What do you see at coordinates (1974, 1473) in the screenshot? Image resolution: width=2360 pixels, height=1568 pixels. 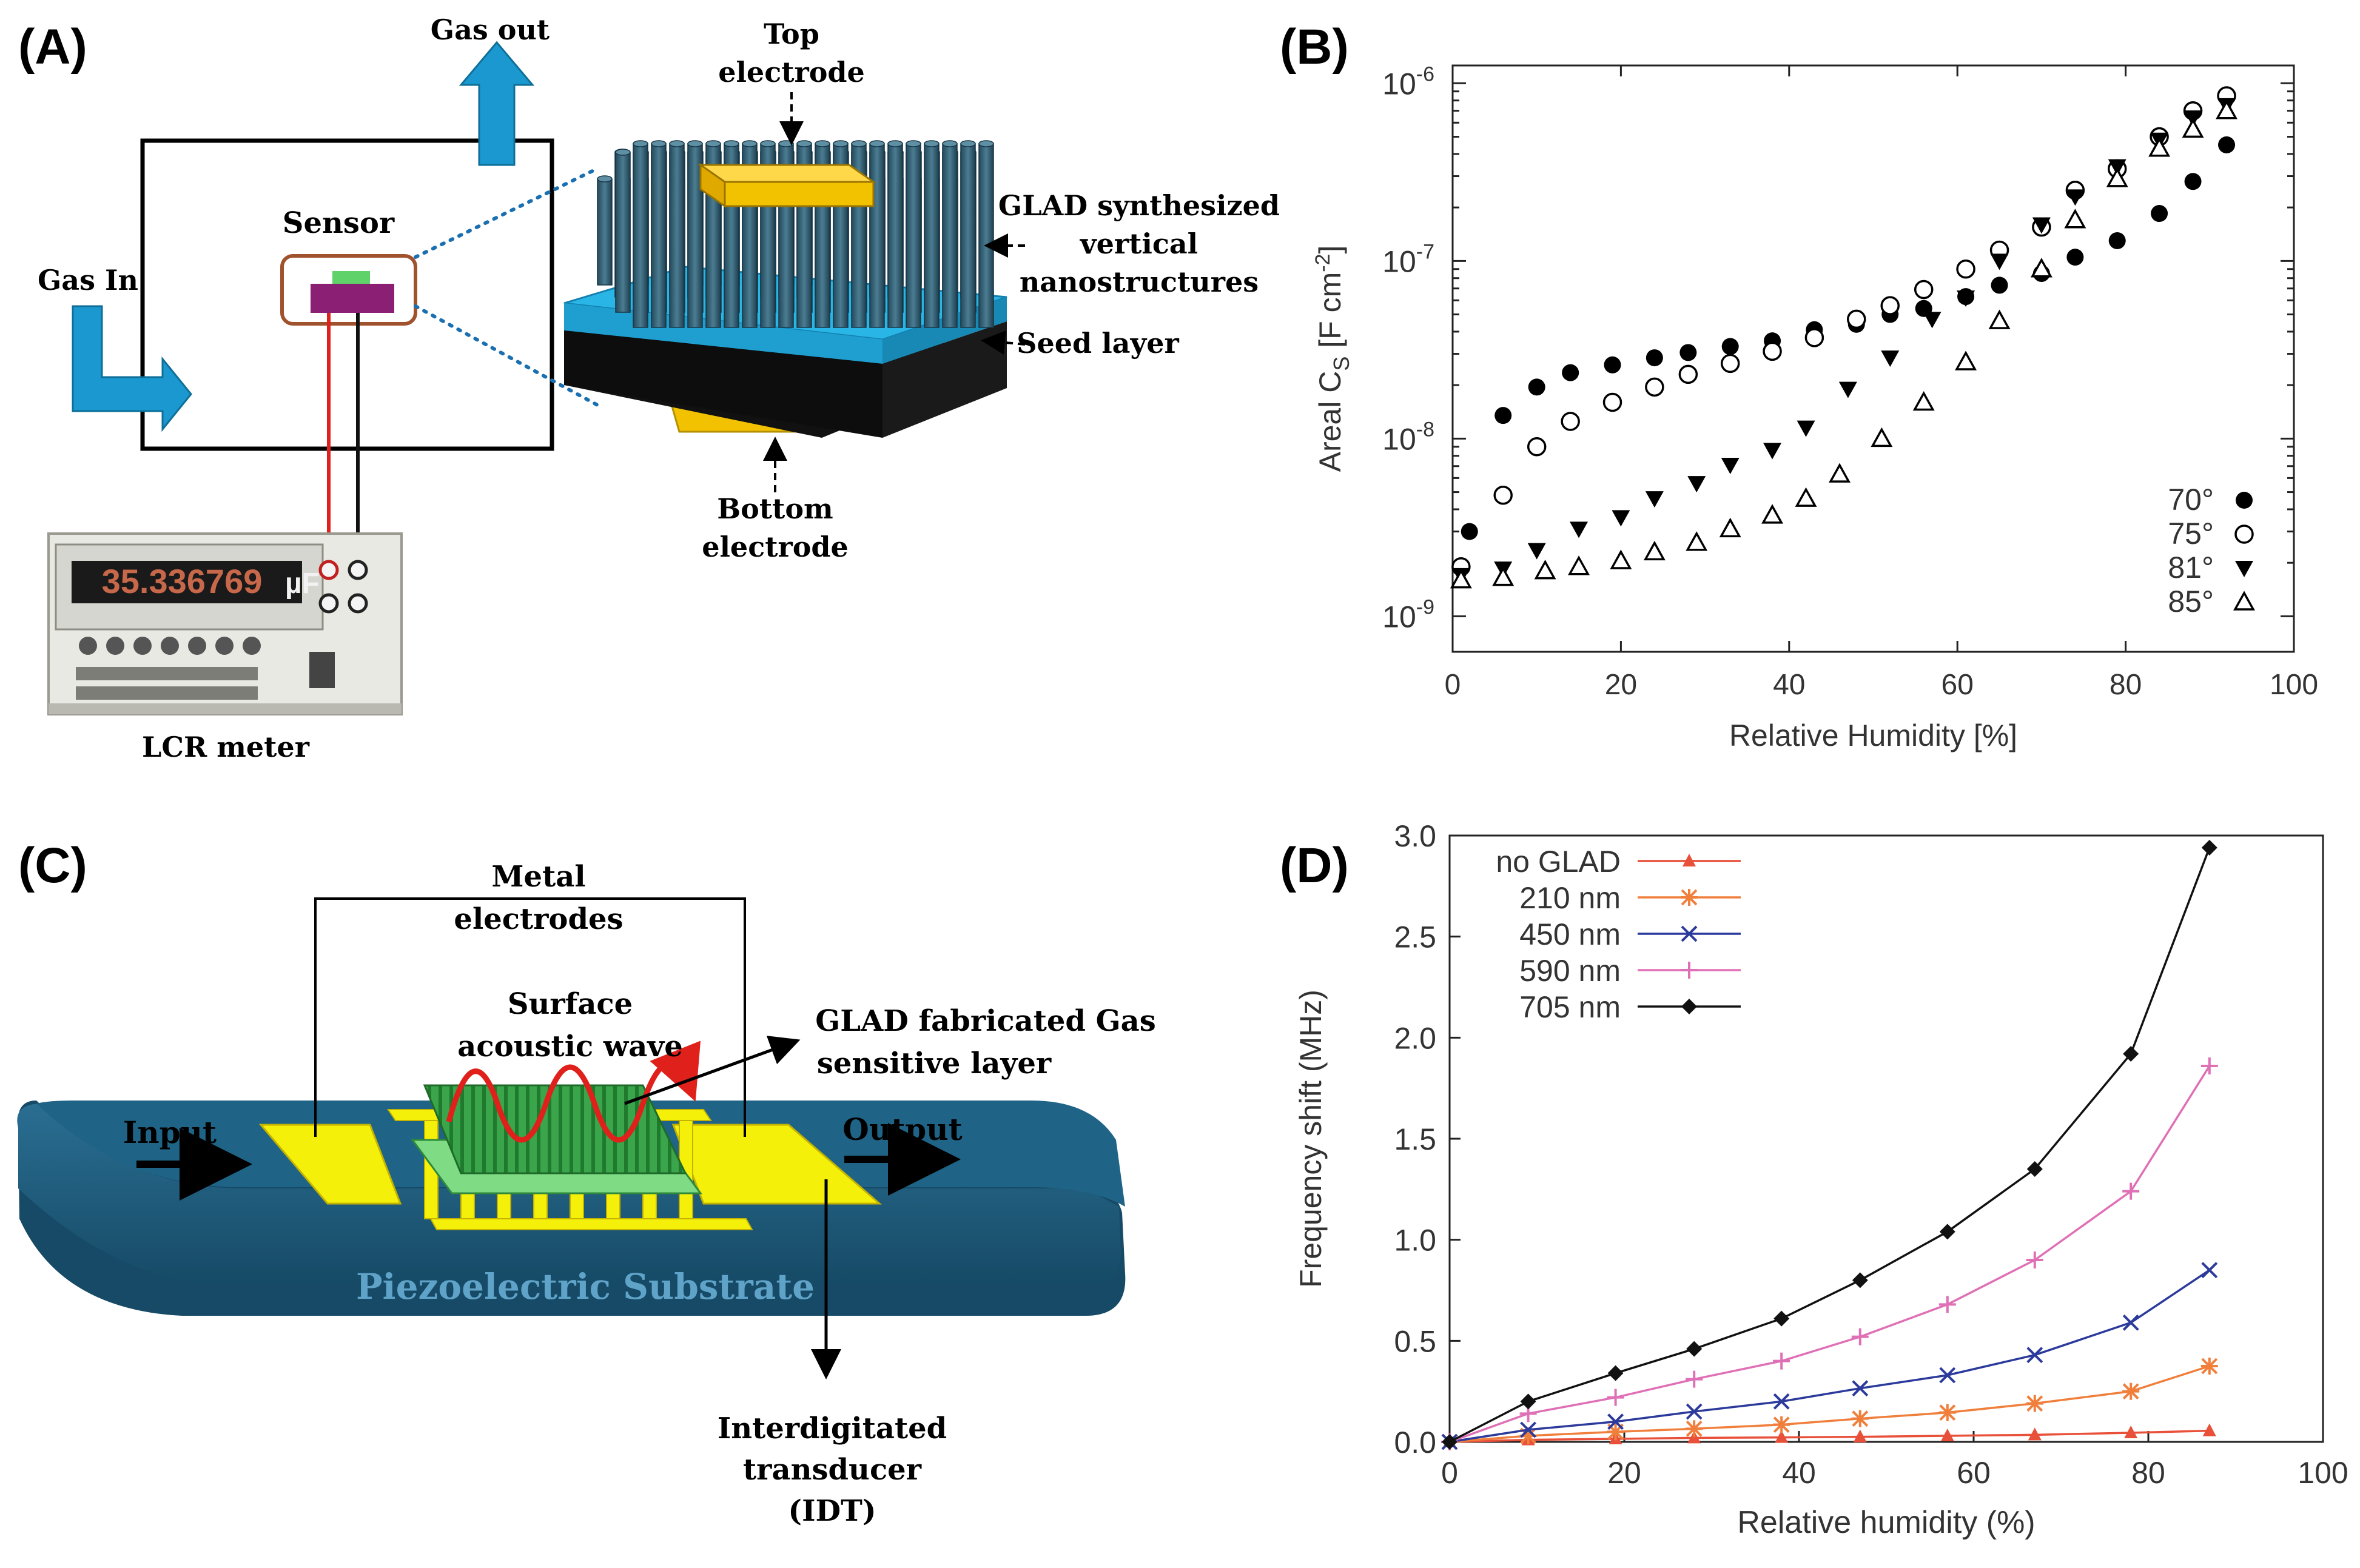 I see `x-tick-label: 60` at bounding box center [1974, 1473].